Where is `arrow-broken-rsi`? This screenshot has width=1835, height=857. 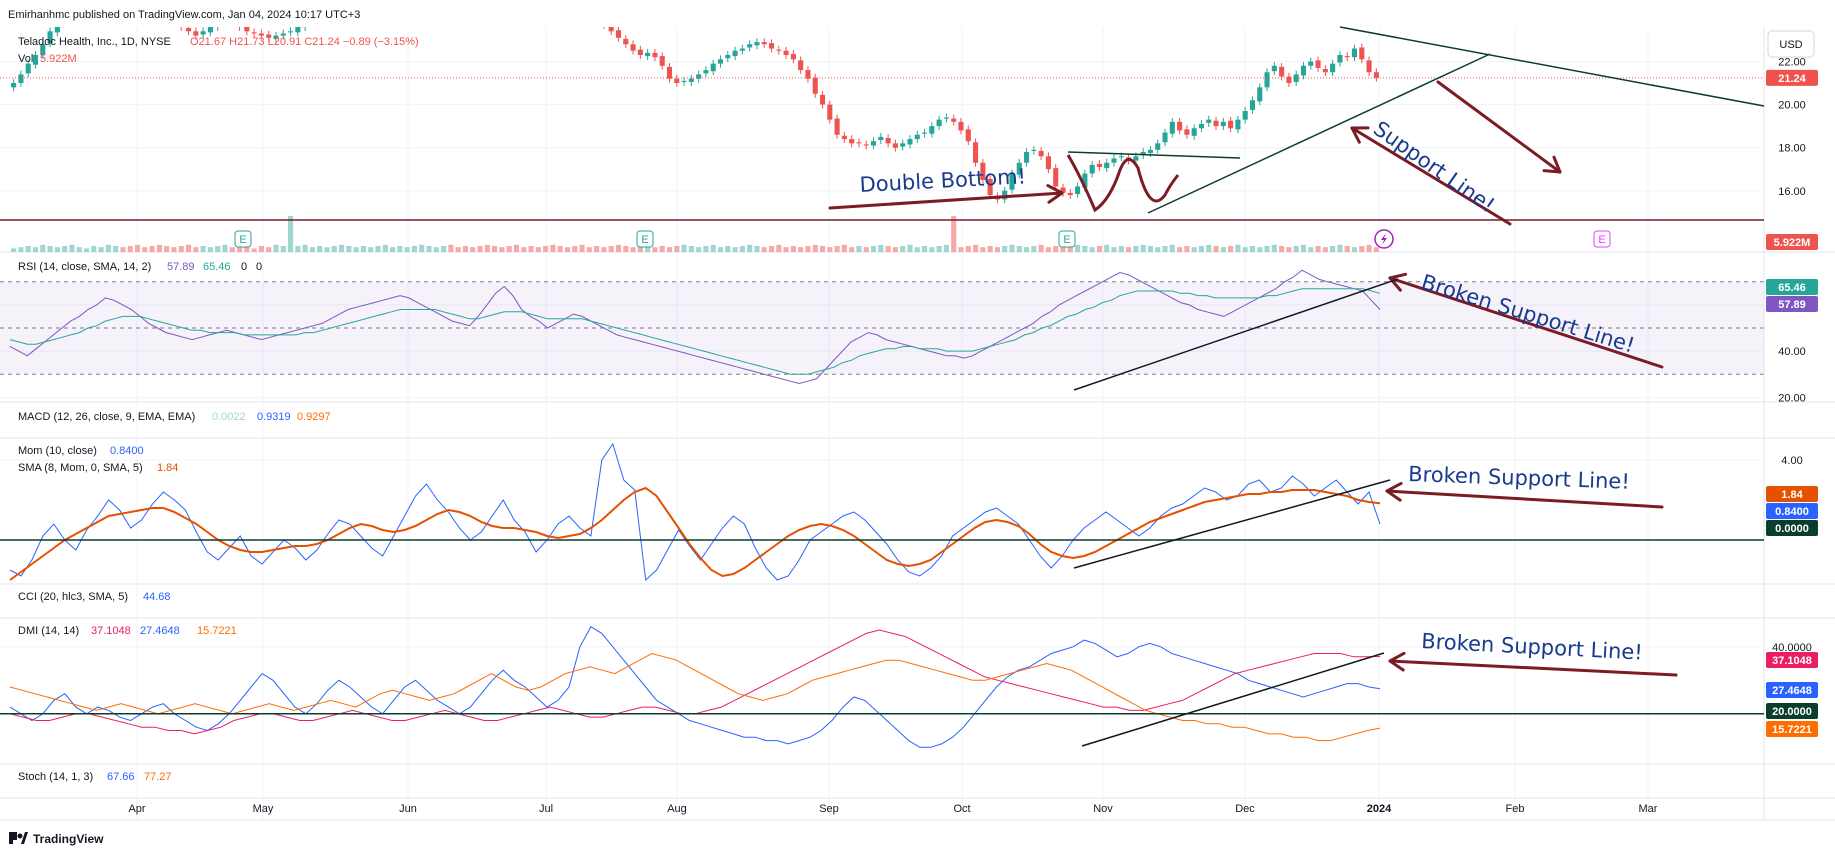 arrow-broken-rsi is located at coordinates (1526, 322).